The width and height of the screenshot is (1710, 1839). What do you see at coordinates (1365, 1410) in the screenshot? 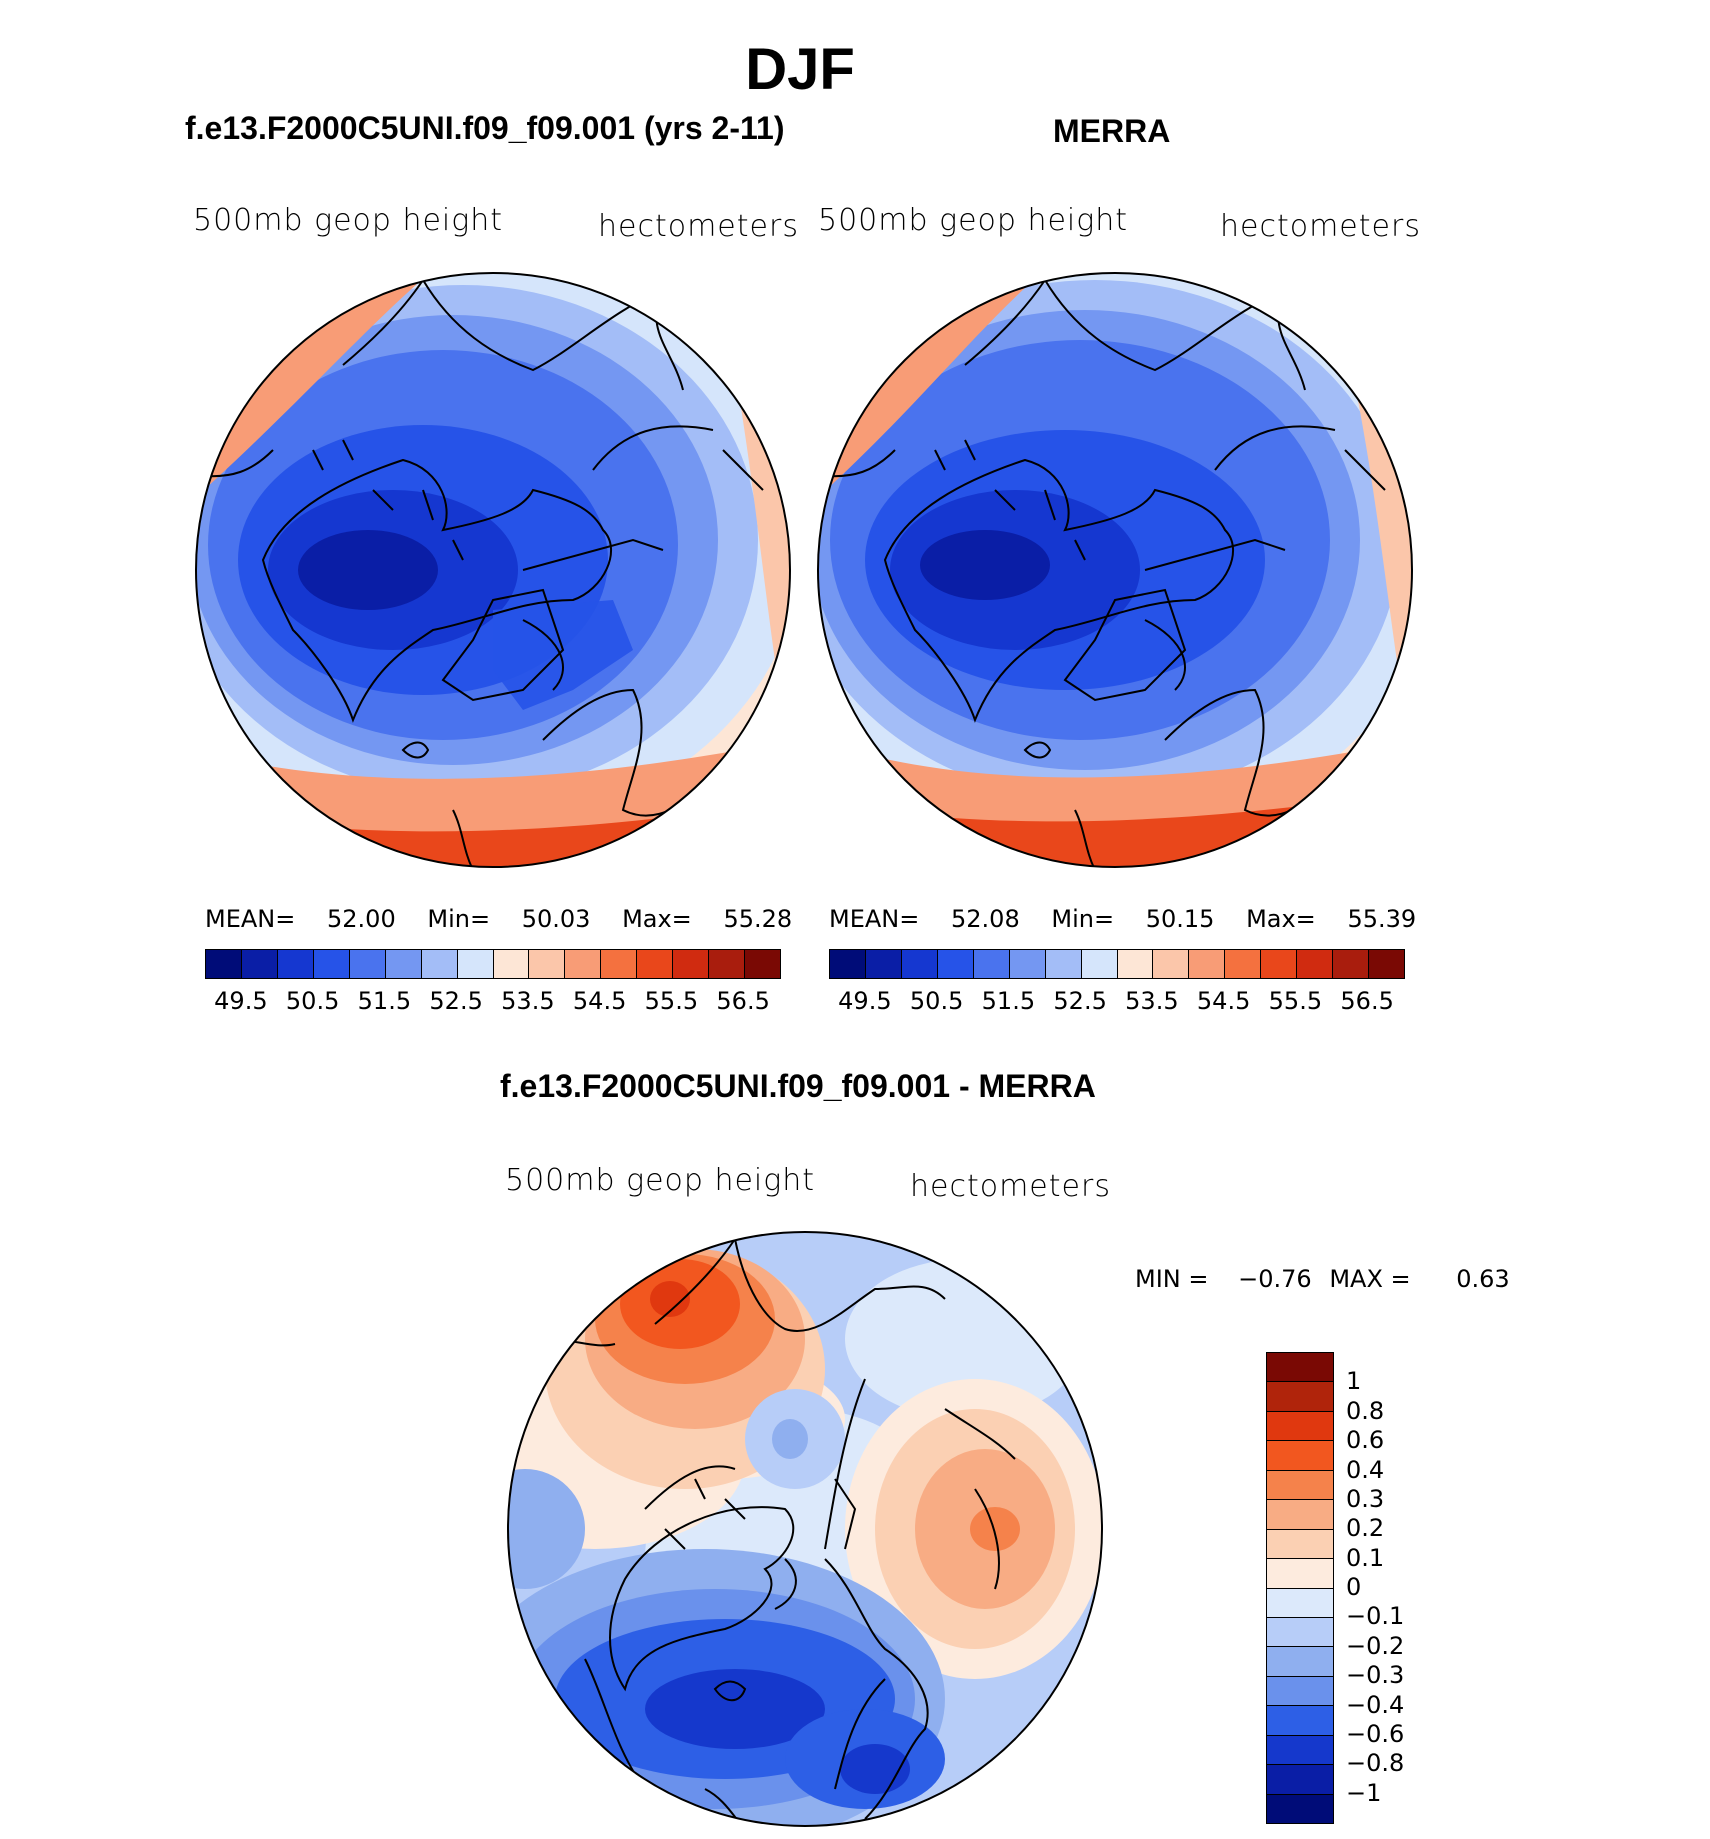
I see `colorbar-tick-label: 0.8` at bounding box center [1365, 1410].